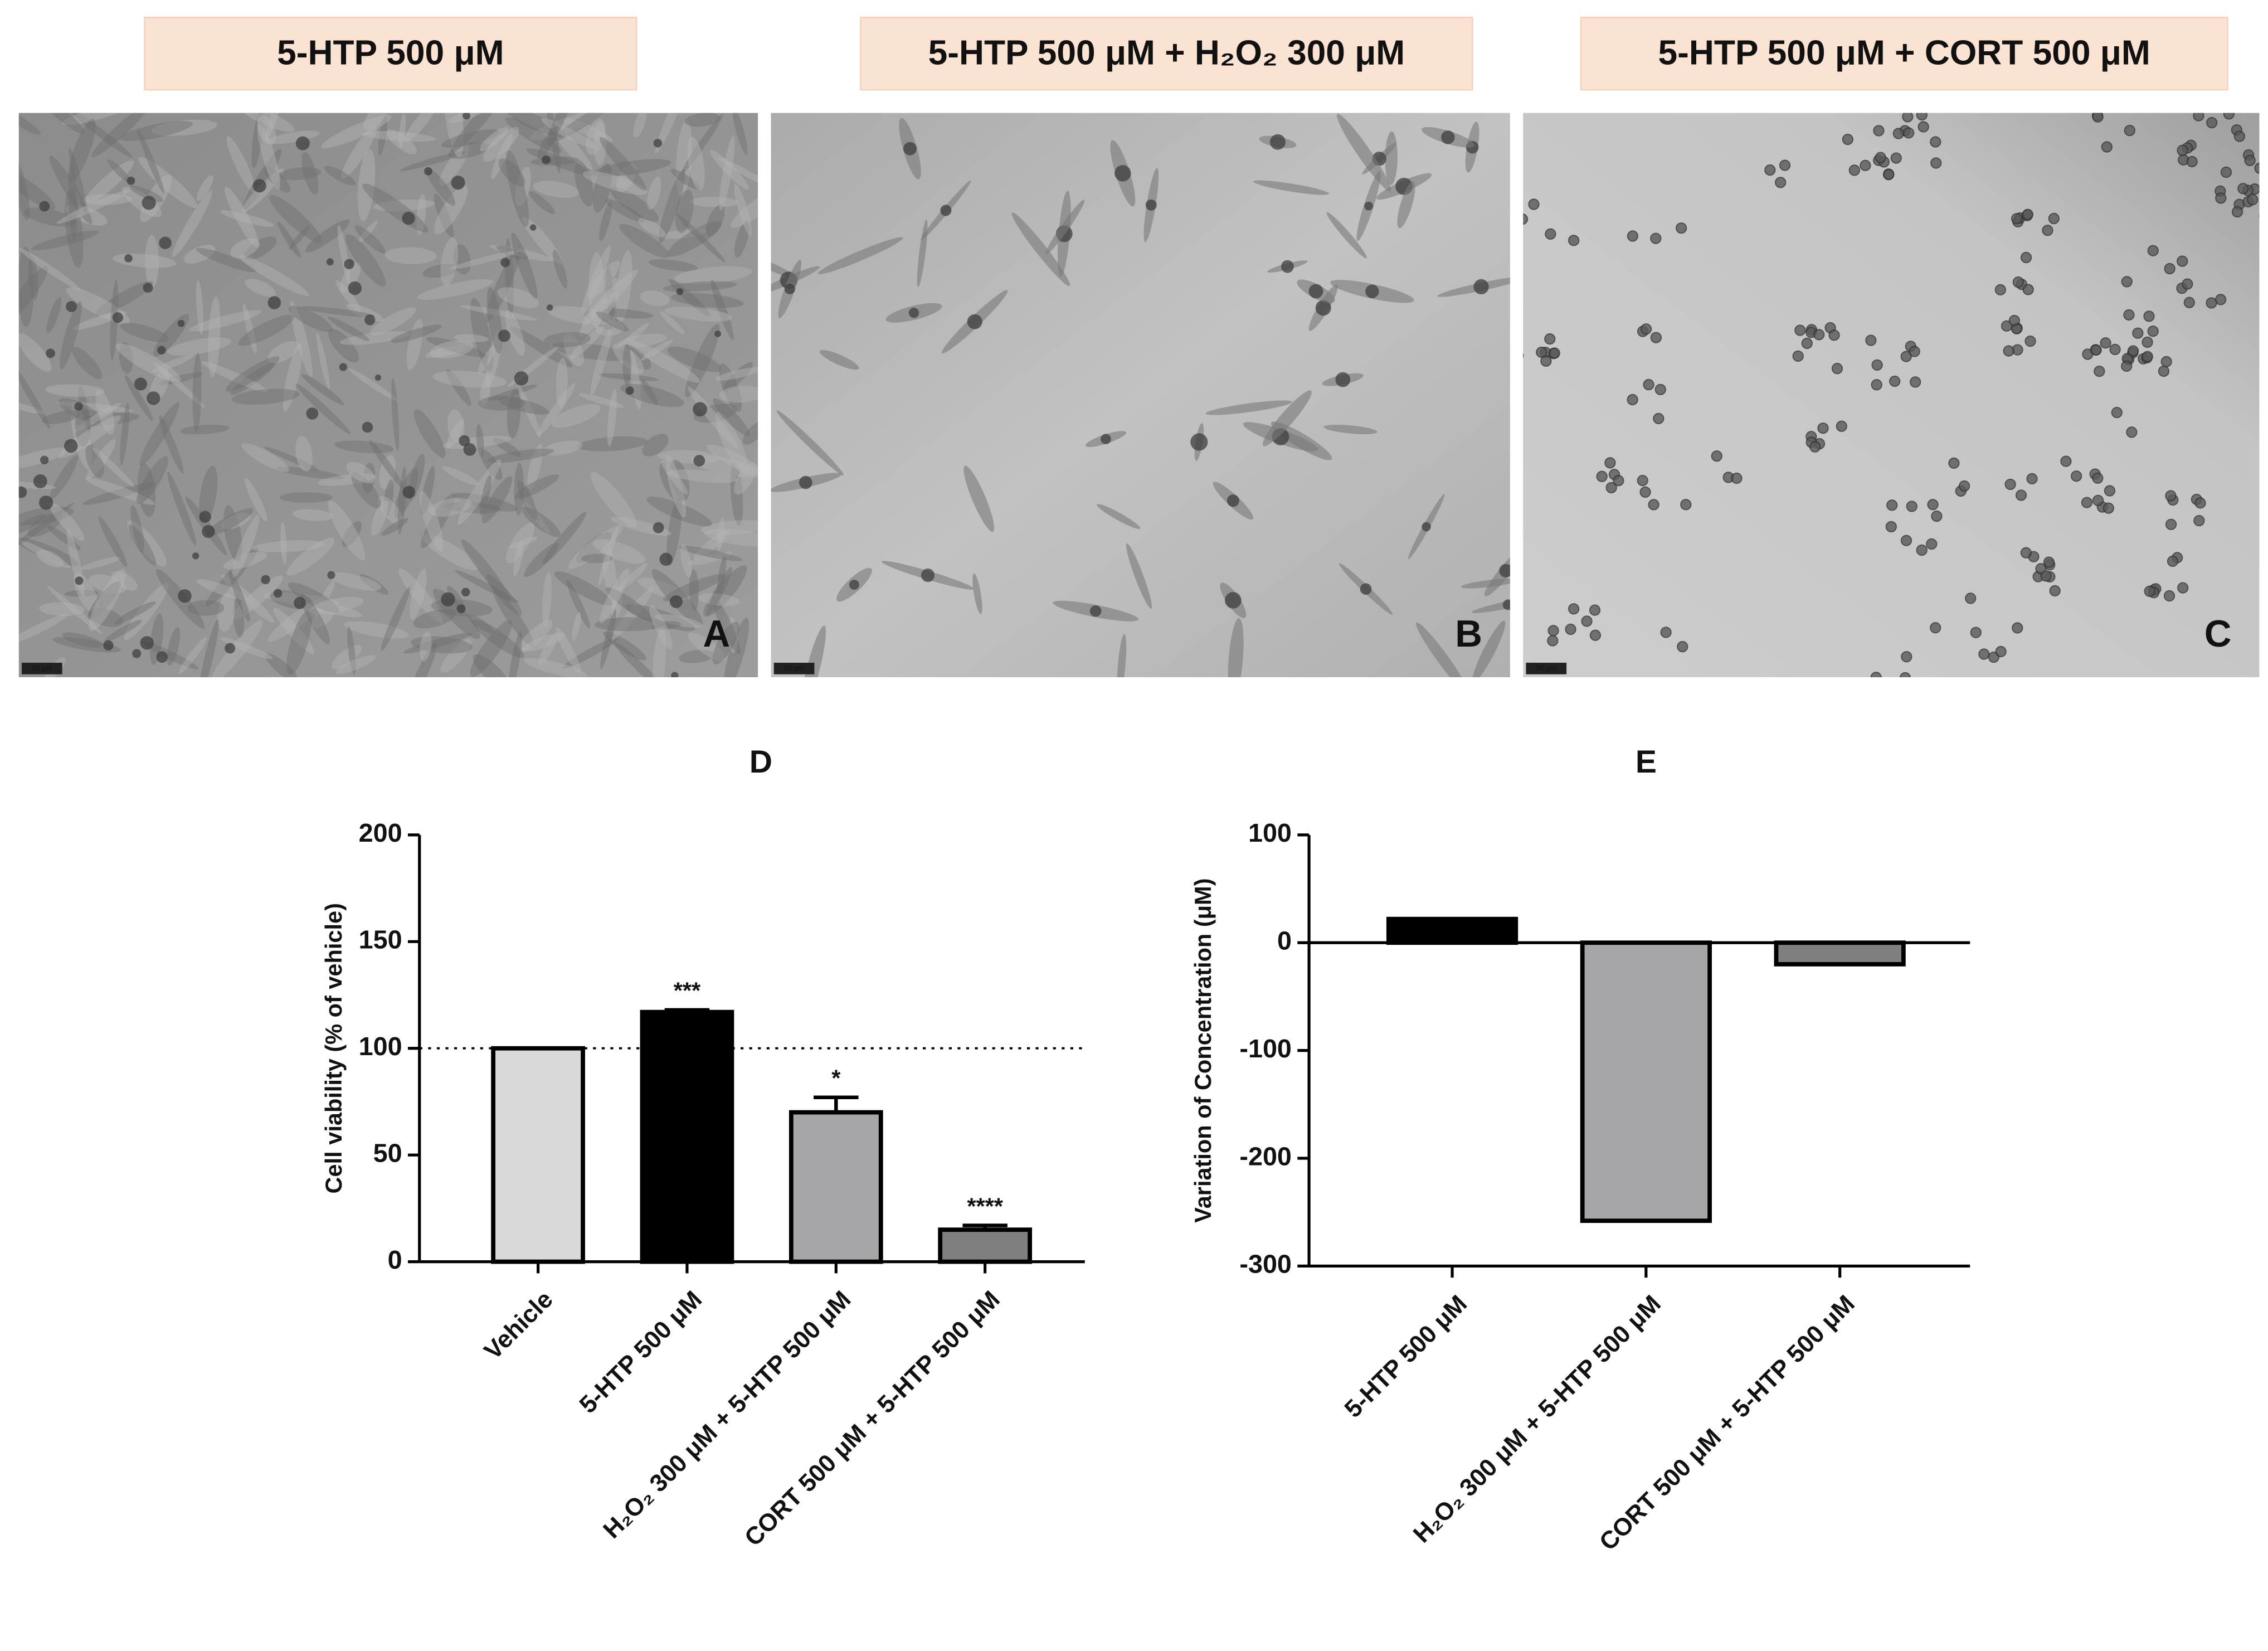  What do you see at coordinates (836, 1187) in the screenshot?
I see `bar` at bounding box center [836, 1187].